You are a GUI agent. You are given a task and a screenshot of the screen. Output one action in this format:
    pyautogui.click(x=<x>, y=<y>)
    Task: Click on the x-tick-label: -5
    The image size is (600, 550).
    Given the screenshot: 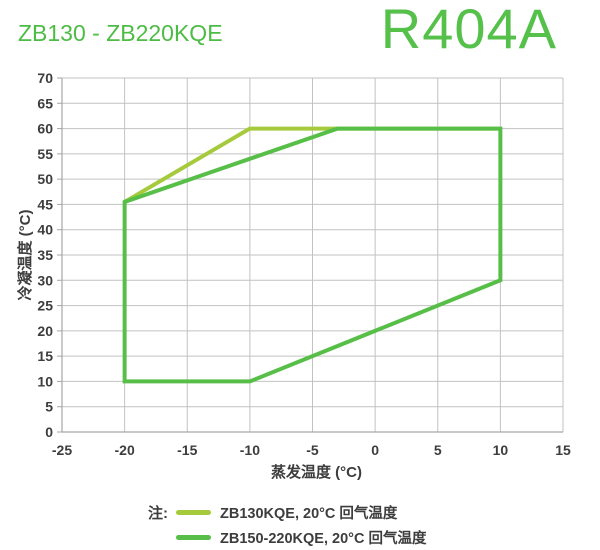 What is the action you would take?
    pyautogui.click(x=312, y=450)
    